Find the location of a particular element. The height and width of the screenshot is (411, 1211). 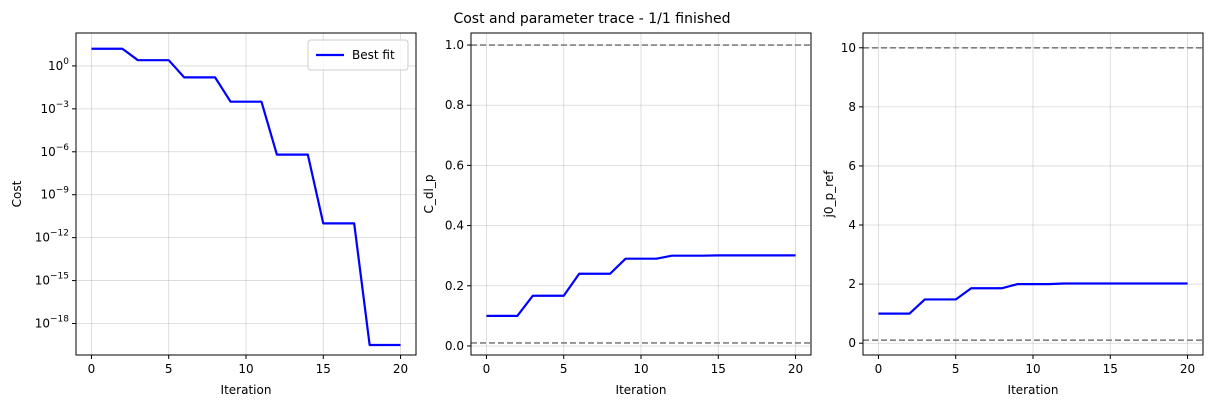

y-axis-label: j0_p_ref is located at coordinates (829, 194).